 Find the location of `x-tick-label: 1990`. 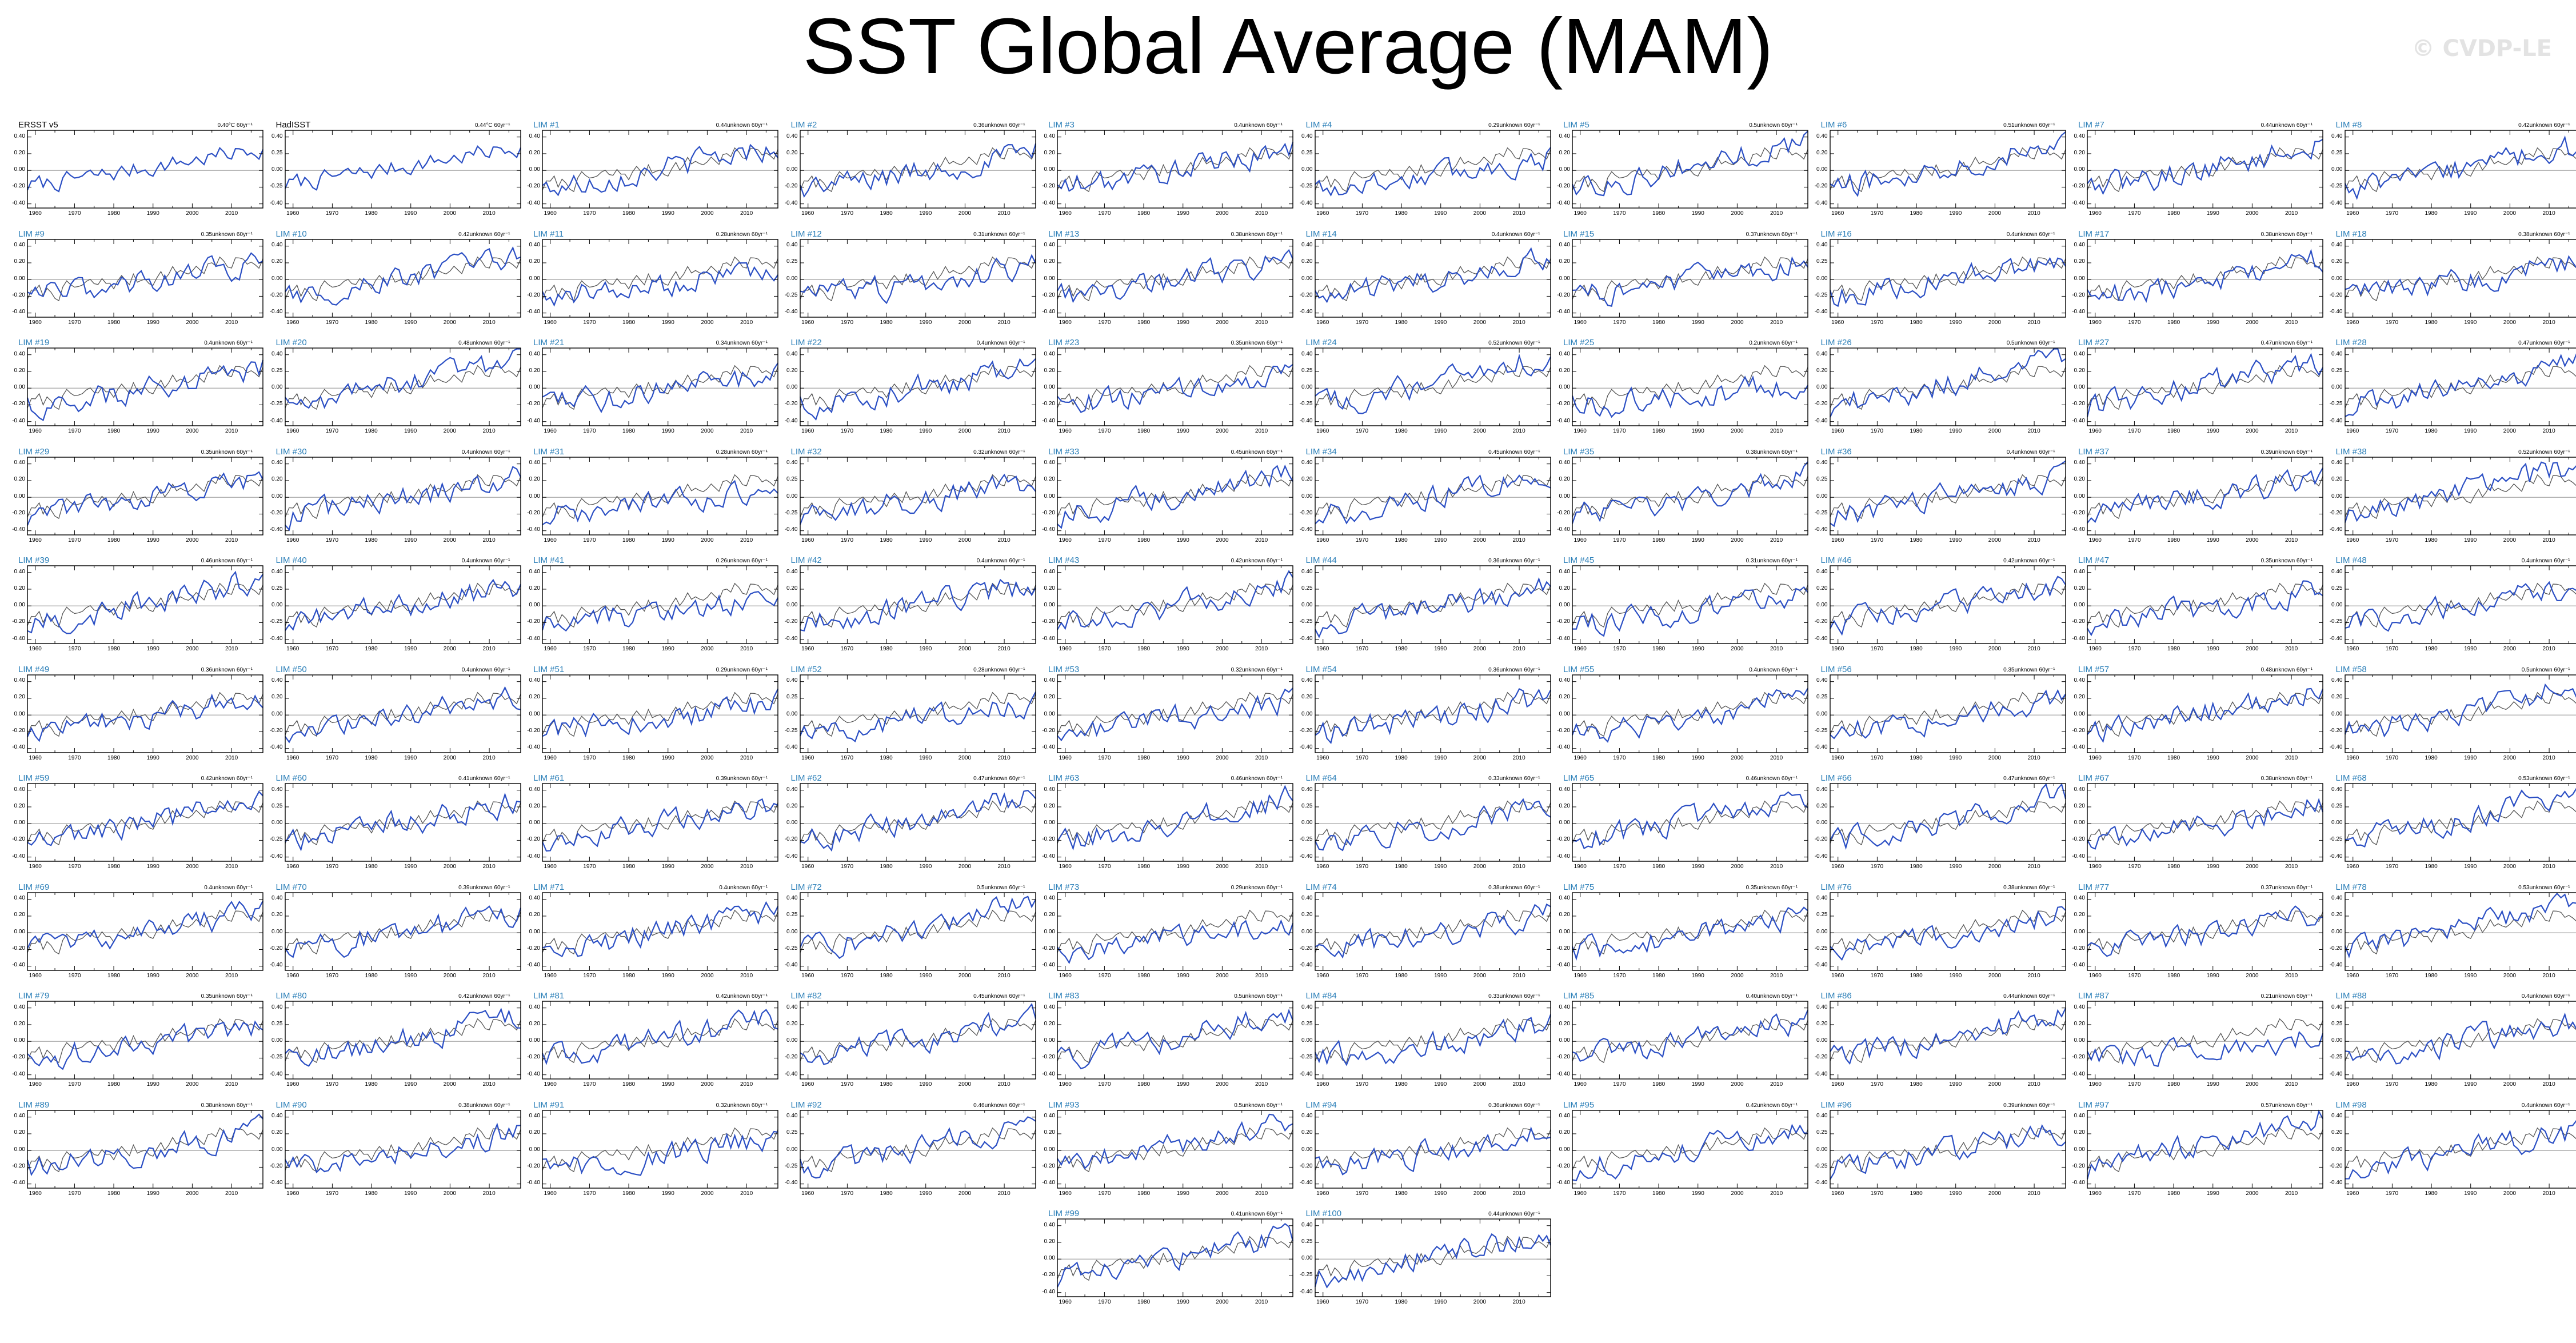

x-tick-label: 1990 is located at coordinates (667, 1193).